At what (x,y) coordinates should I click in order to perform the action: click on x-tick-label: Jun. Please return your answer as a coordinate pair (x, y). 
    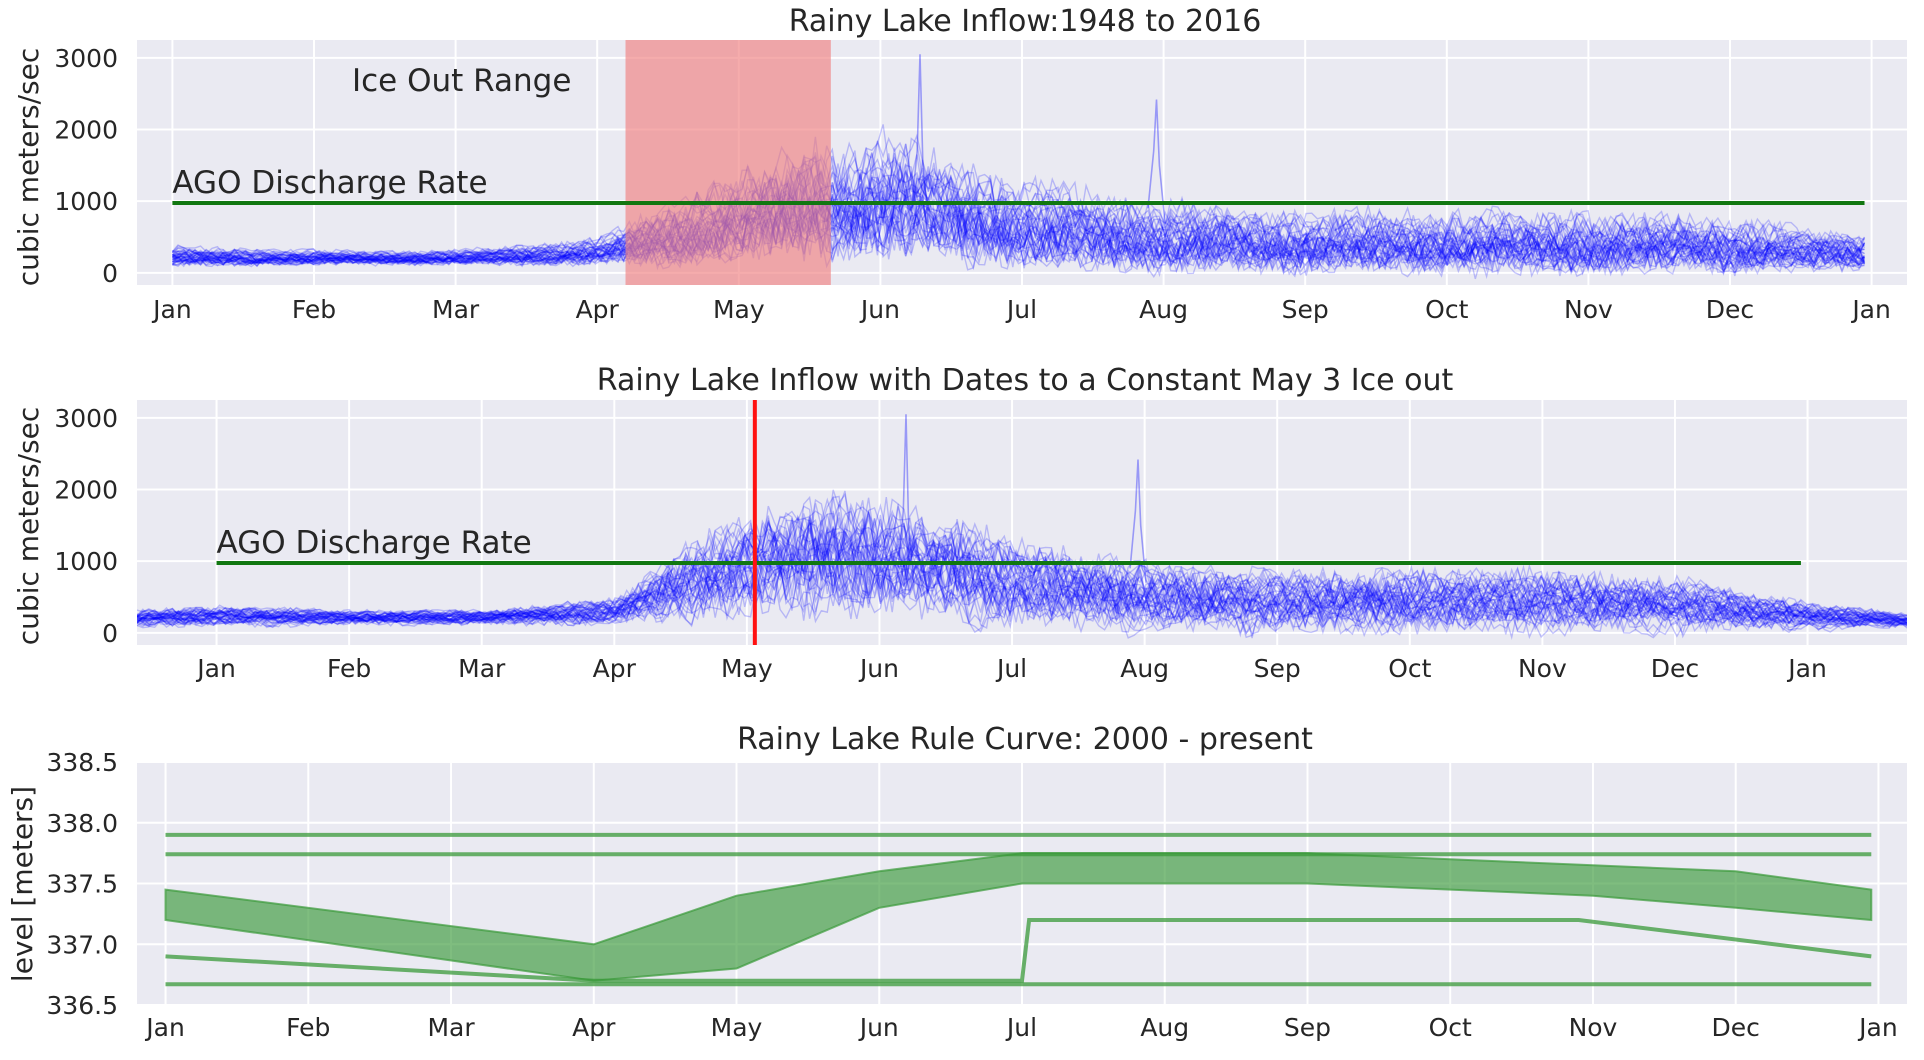
    Looking at the image, I should click on (879, 309).